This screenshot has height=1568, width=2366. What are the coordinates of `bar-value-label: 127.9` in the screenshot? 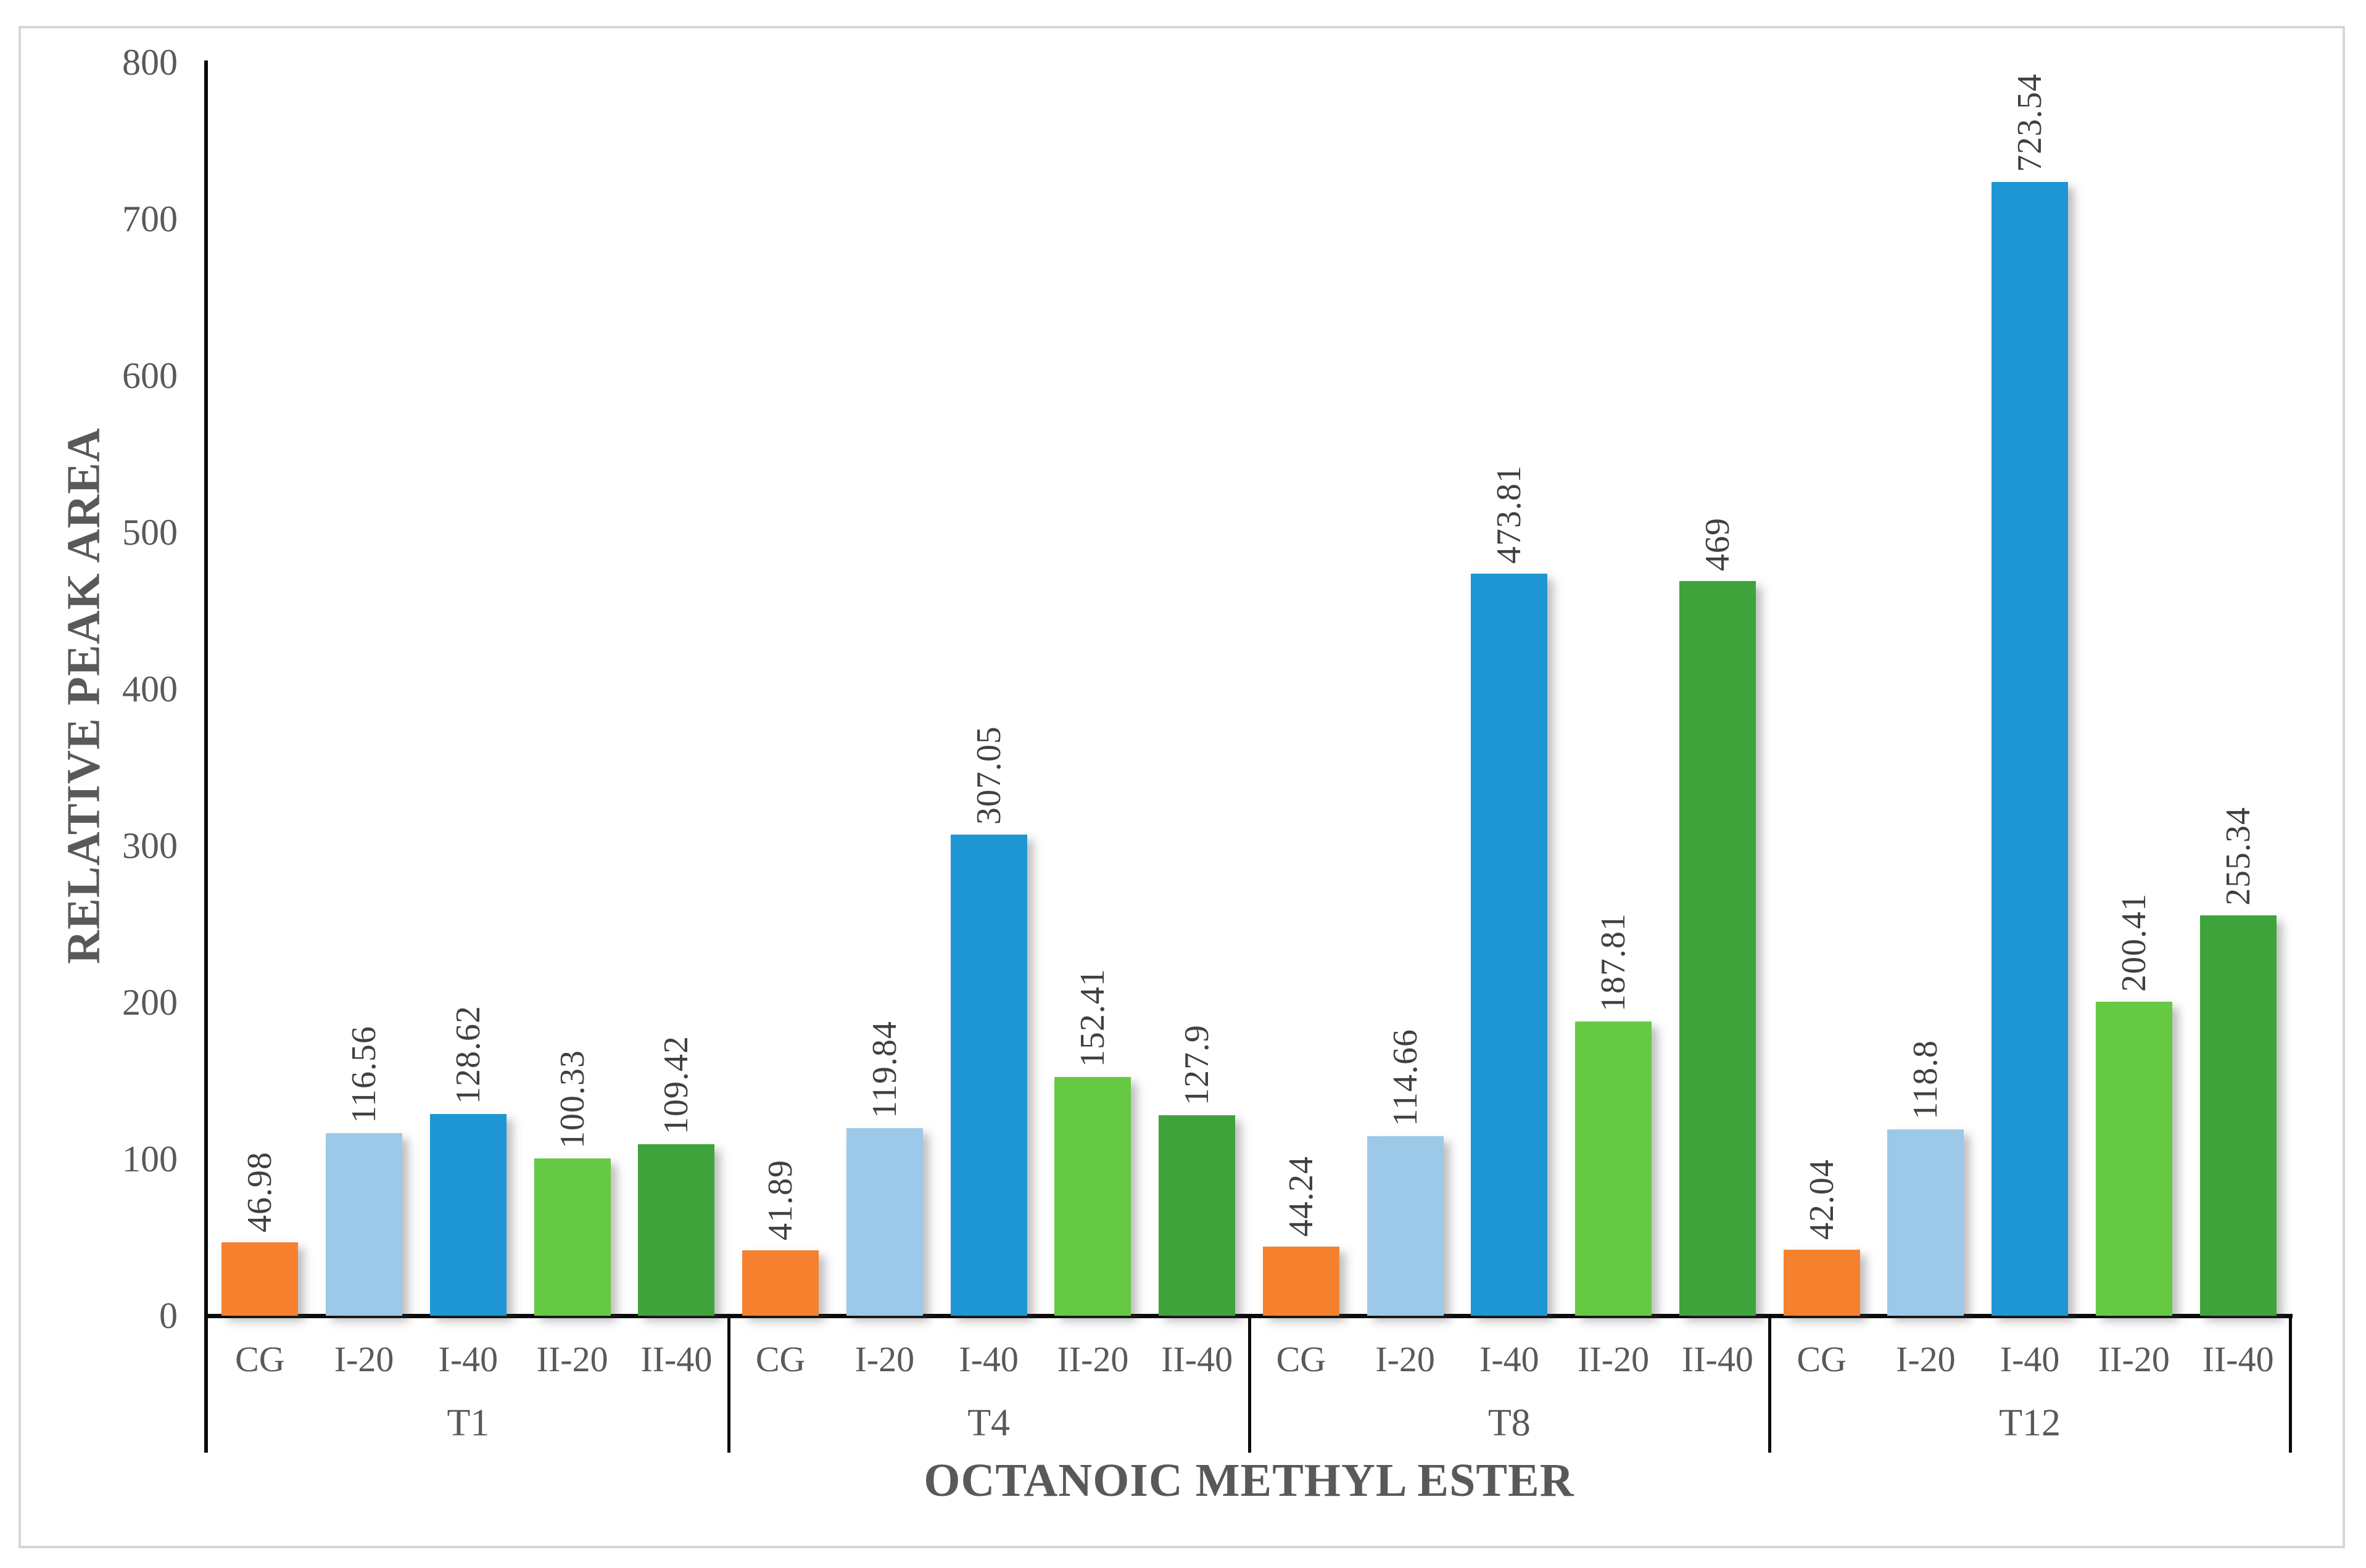 It's located at (1197, 1065).